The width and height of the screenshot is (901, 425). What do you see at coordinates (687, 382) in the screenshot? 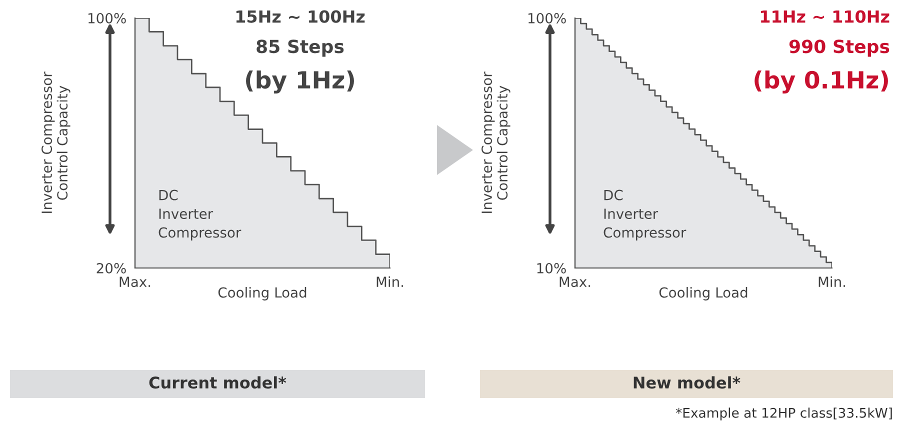
I see `text: New model*` at bounding box center [687, 382].